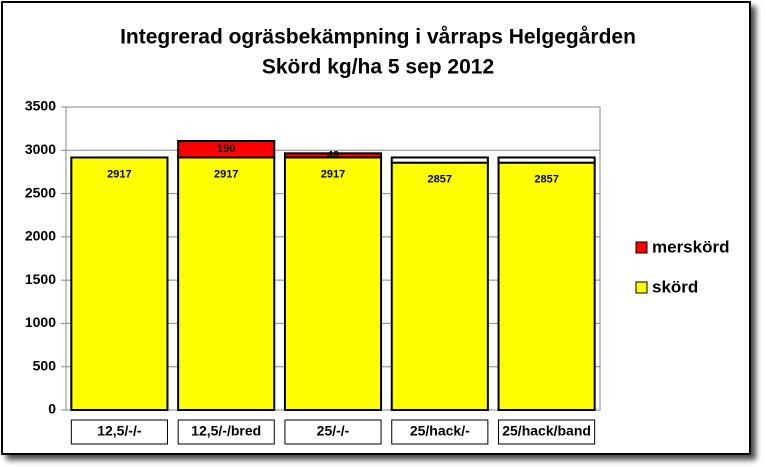  I want to click on chart-subtitle: Skörd kg/ha 5 sep 2012, so click(378, 67).